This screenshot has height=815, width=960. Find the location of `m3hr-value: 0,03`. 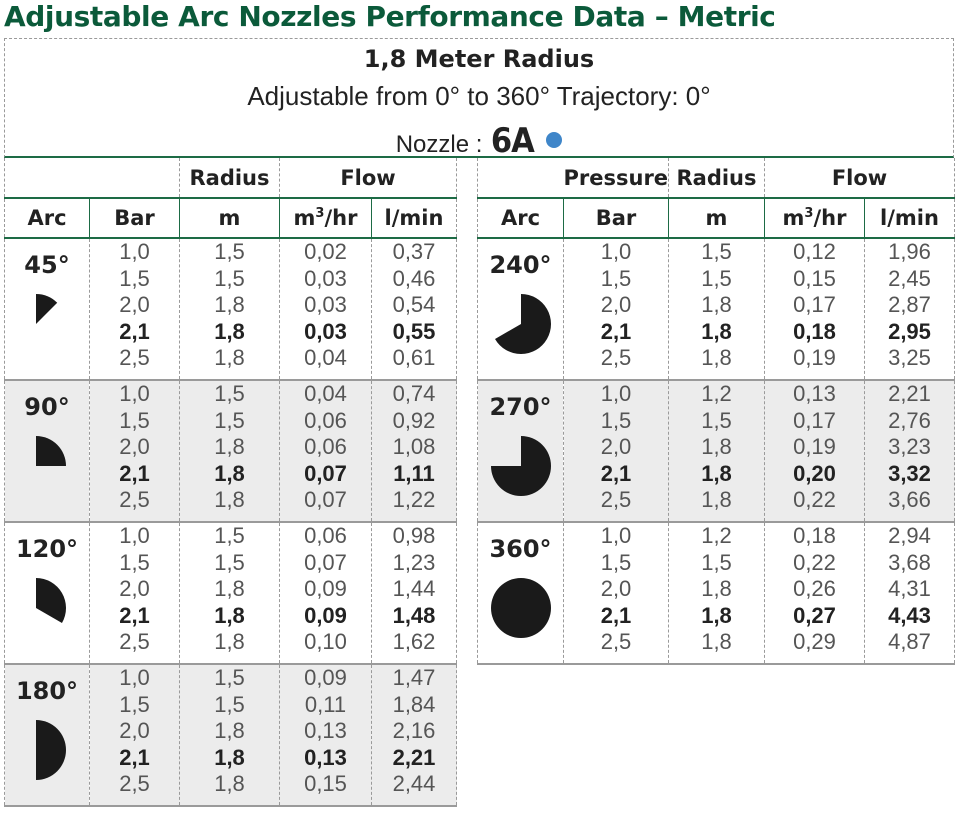

m3hr-value: 0,03 is located at coordinates (325, 331).